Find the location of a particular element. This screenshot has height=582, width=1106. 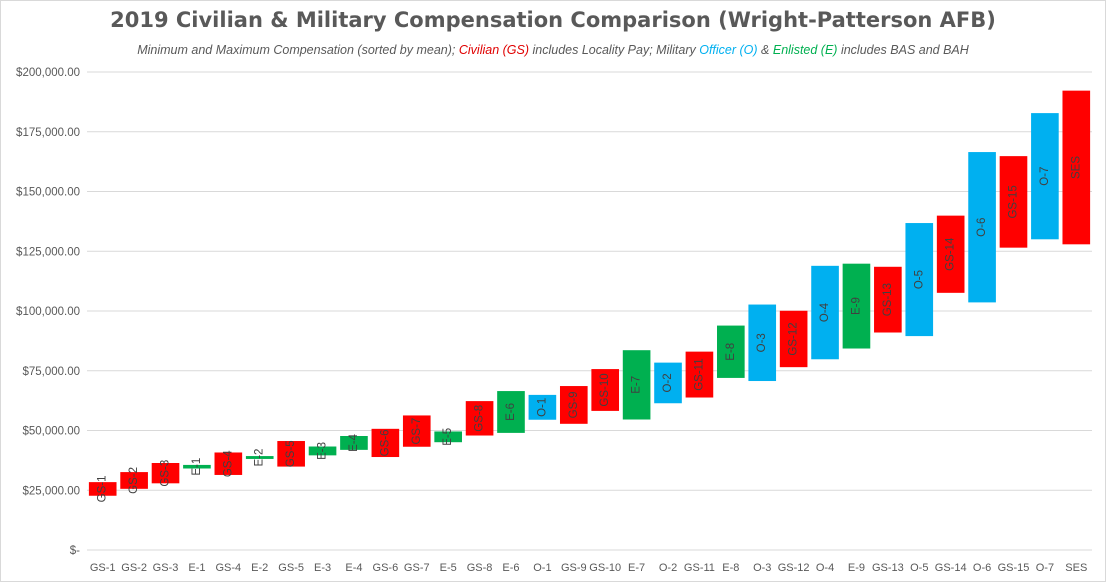

bar-label: GS-1 is located at coordinates (103, 489).